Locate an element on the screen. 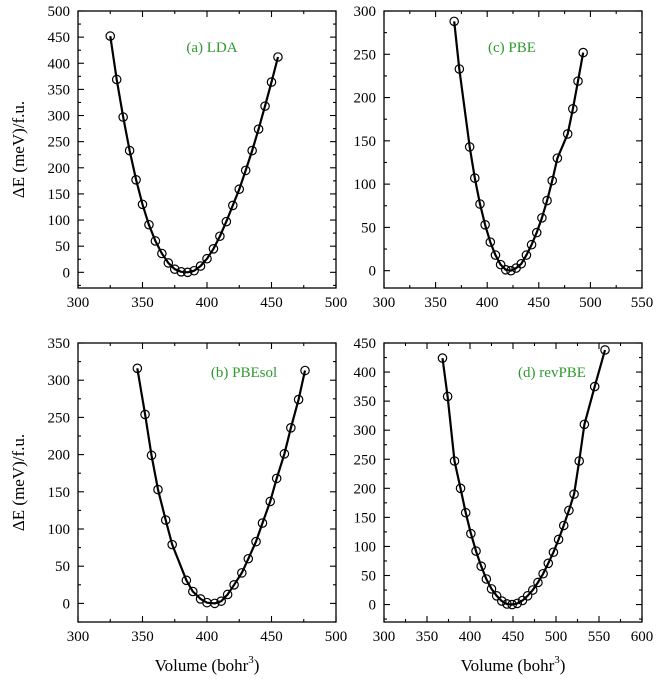 Image resolution: width=660 pixels, height=679 pixels. y-tick-label: 400 is located at coordinates (365, 373).